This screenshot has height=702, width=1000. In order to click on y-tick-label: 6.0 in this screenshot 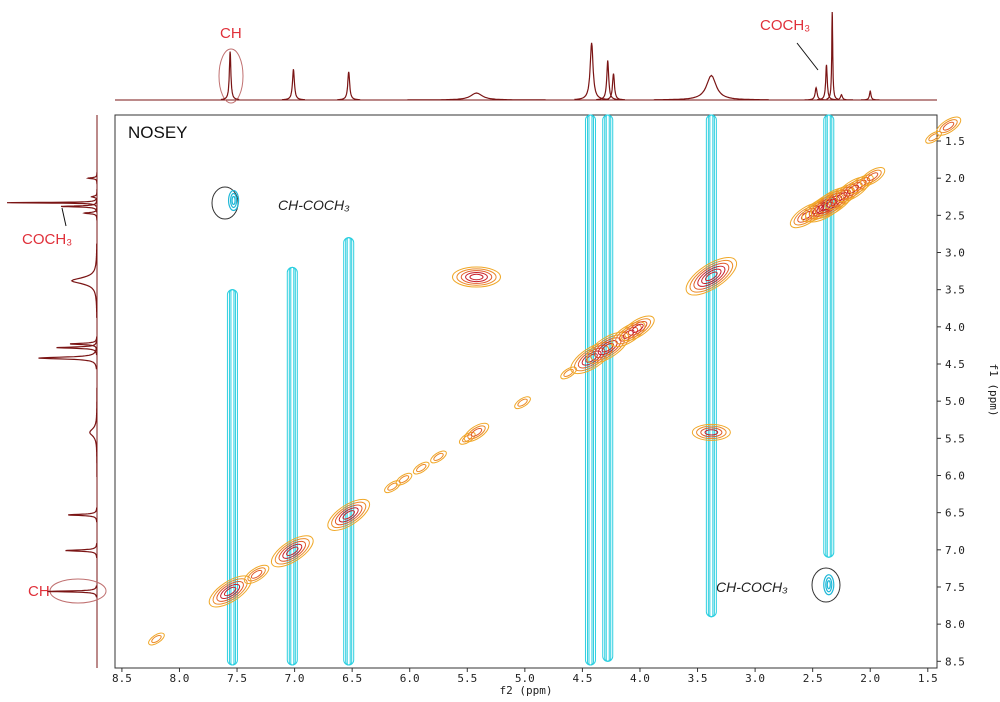, I will do `click(955, 475)`.